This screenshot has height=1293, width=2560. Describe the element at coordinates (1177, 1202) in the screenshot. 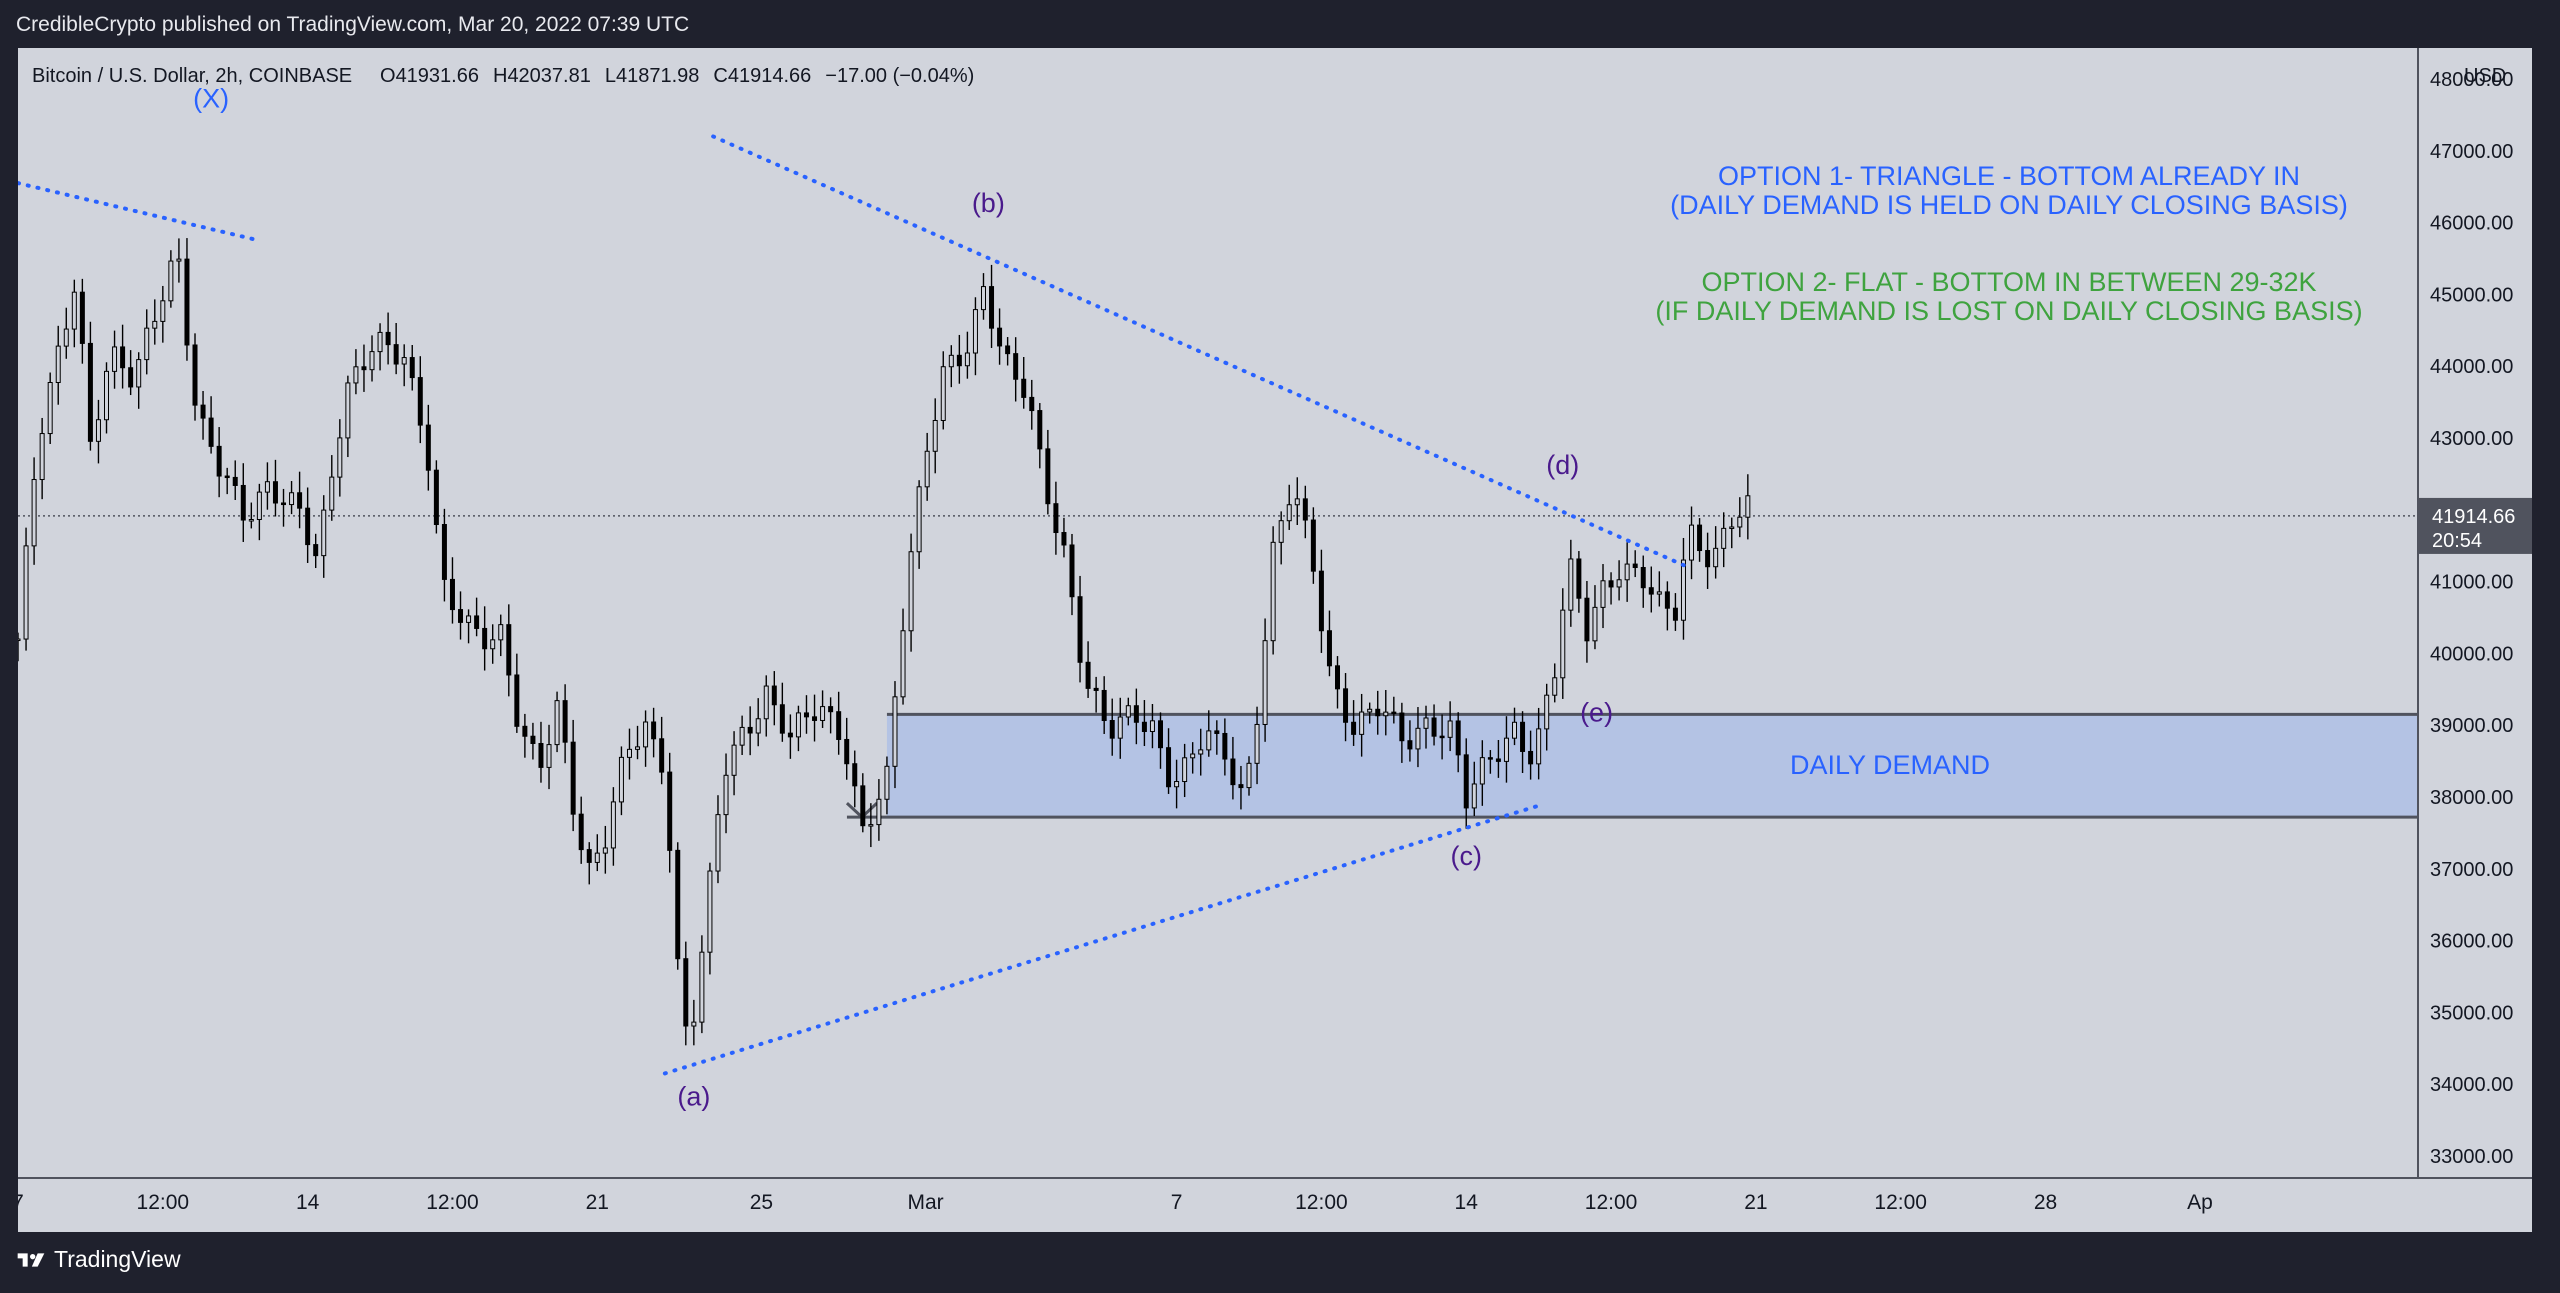

I see `time-tick-label: 7` at that location.